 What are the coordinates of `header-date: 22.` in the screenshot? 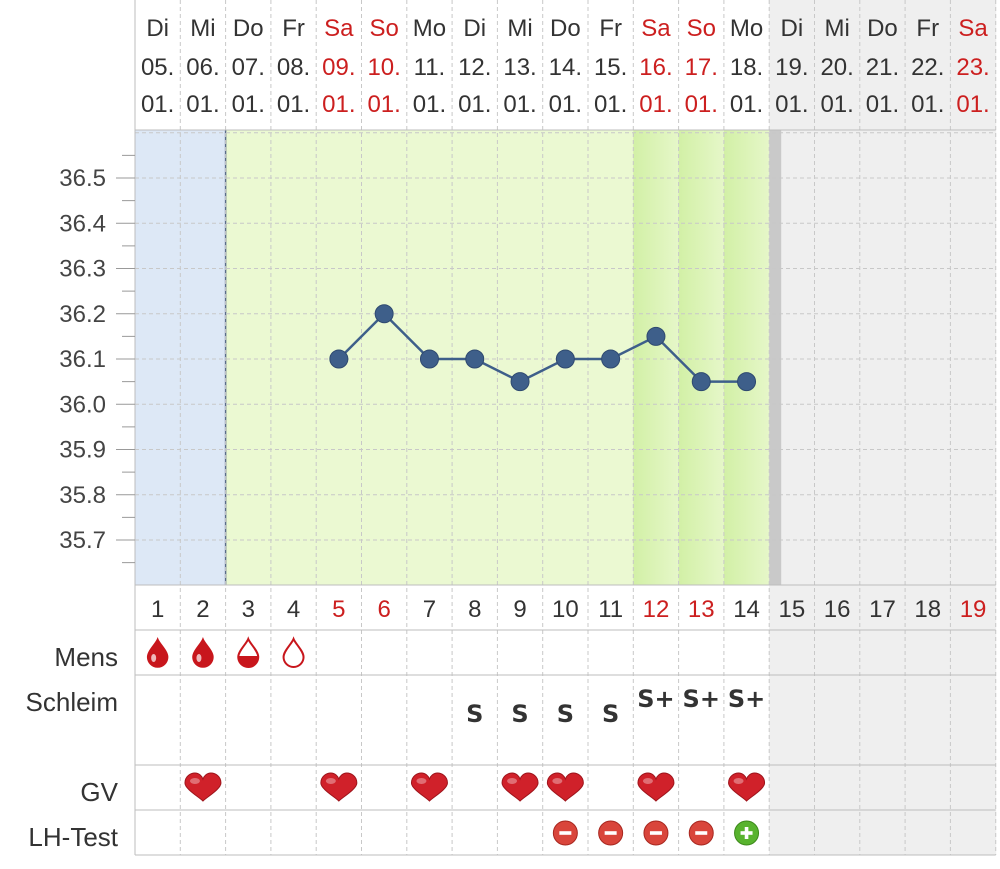 It's located at (927, 67).